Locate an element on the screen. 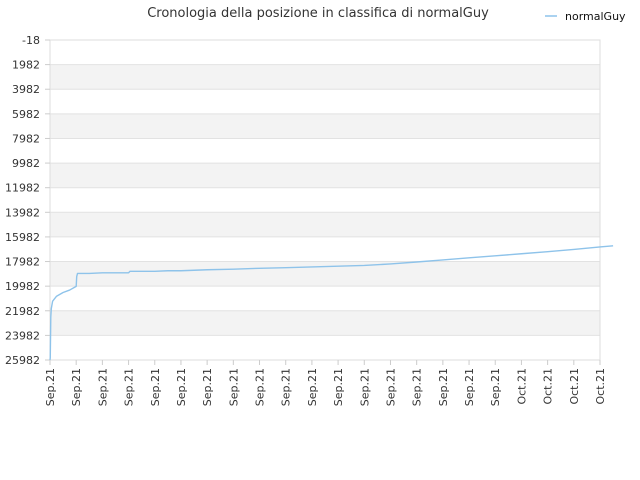 The height and width of the screenshot is (480, 640). y-tick-label: 17982 is located at coordinates (22, 262).